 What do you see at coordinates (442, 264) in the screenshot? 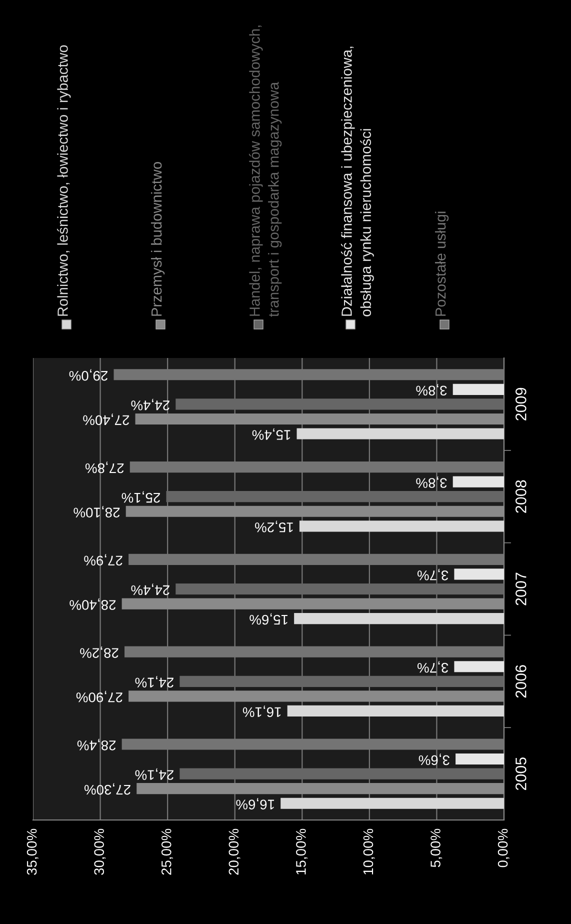
I see `text: Pozostałe usługi` at bounding box center [442, 264].